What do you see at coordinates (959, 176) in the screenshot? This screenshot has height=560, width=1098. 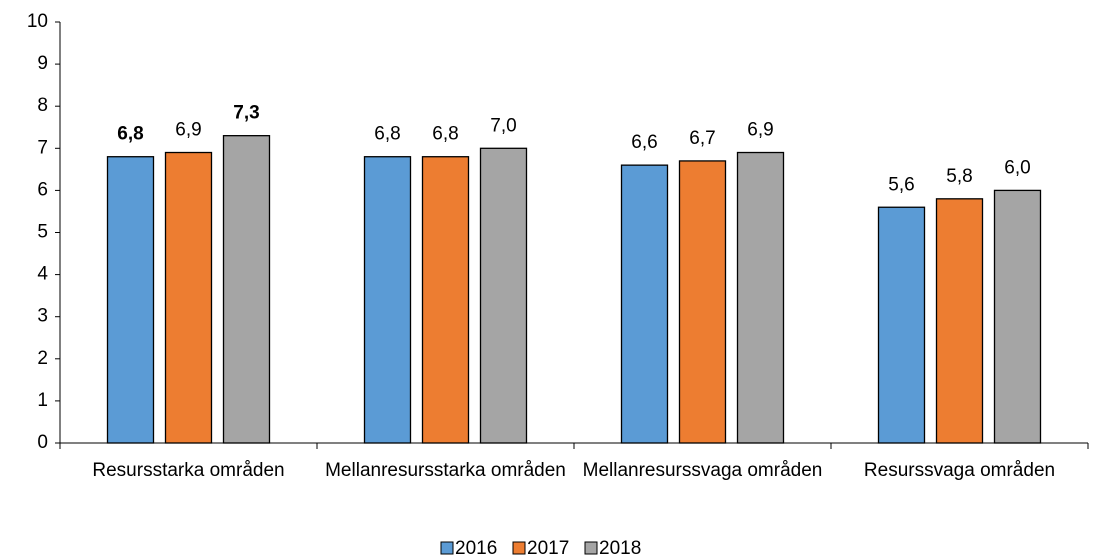 I see `value-label: 5,8` at bounding box center [959, 176].